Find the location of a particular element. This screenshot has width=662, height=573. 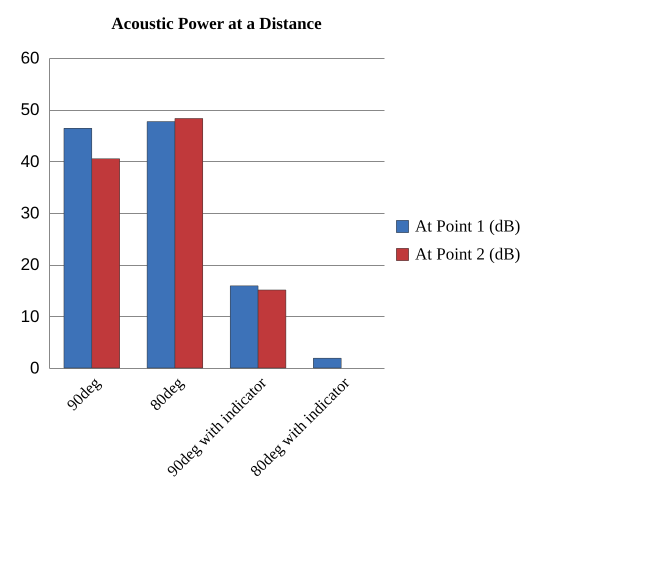

y-tick-label: 20 is located at coordinates (30, 264).